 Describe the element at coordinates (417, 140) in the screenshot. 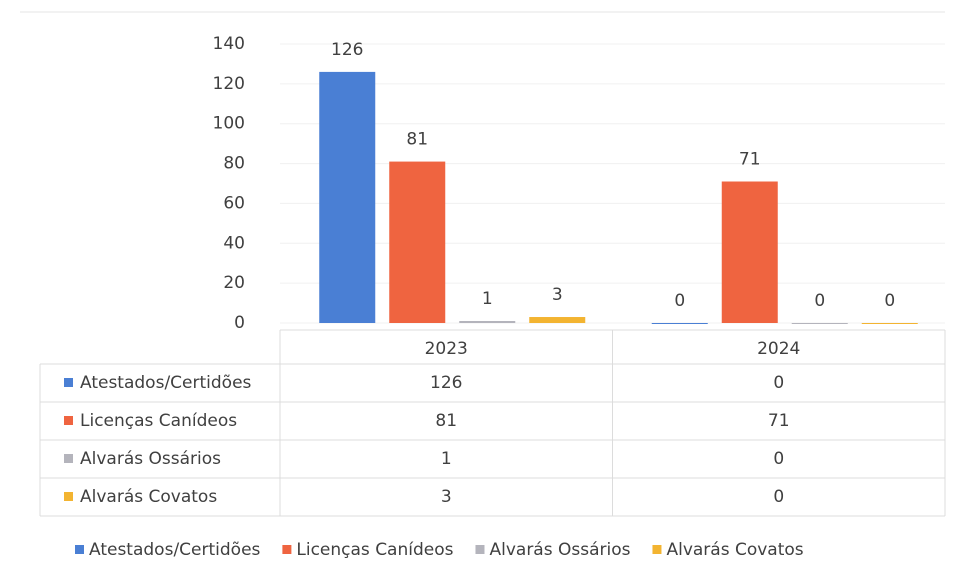

I see `data-label: 81` at that location.